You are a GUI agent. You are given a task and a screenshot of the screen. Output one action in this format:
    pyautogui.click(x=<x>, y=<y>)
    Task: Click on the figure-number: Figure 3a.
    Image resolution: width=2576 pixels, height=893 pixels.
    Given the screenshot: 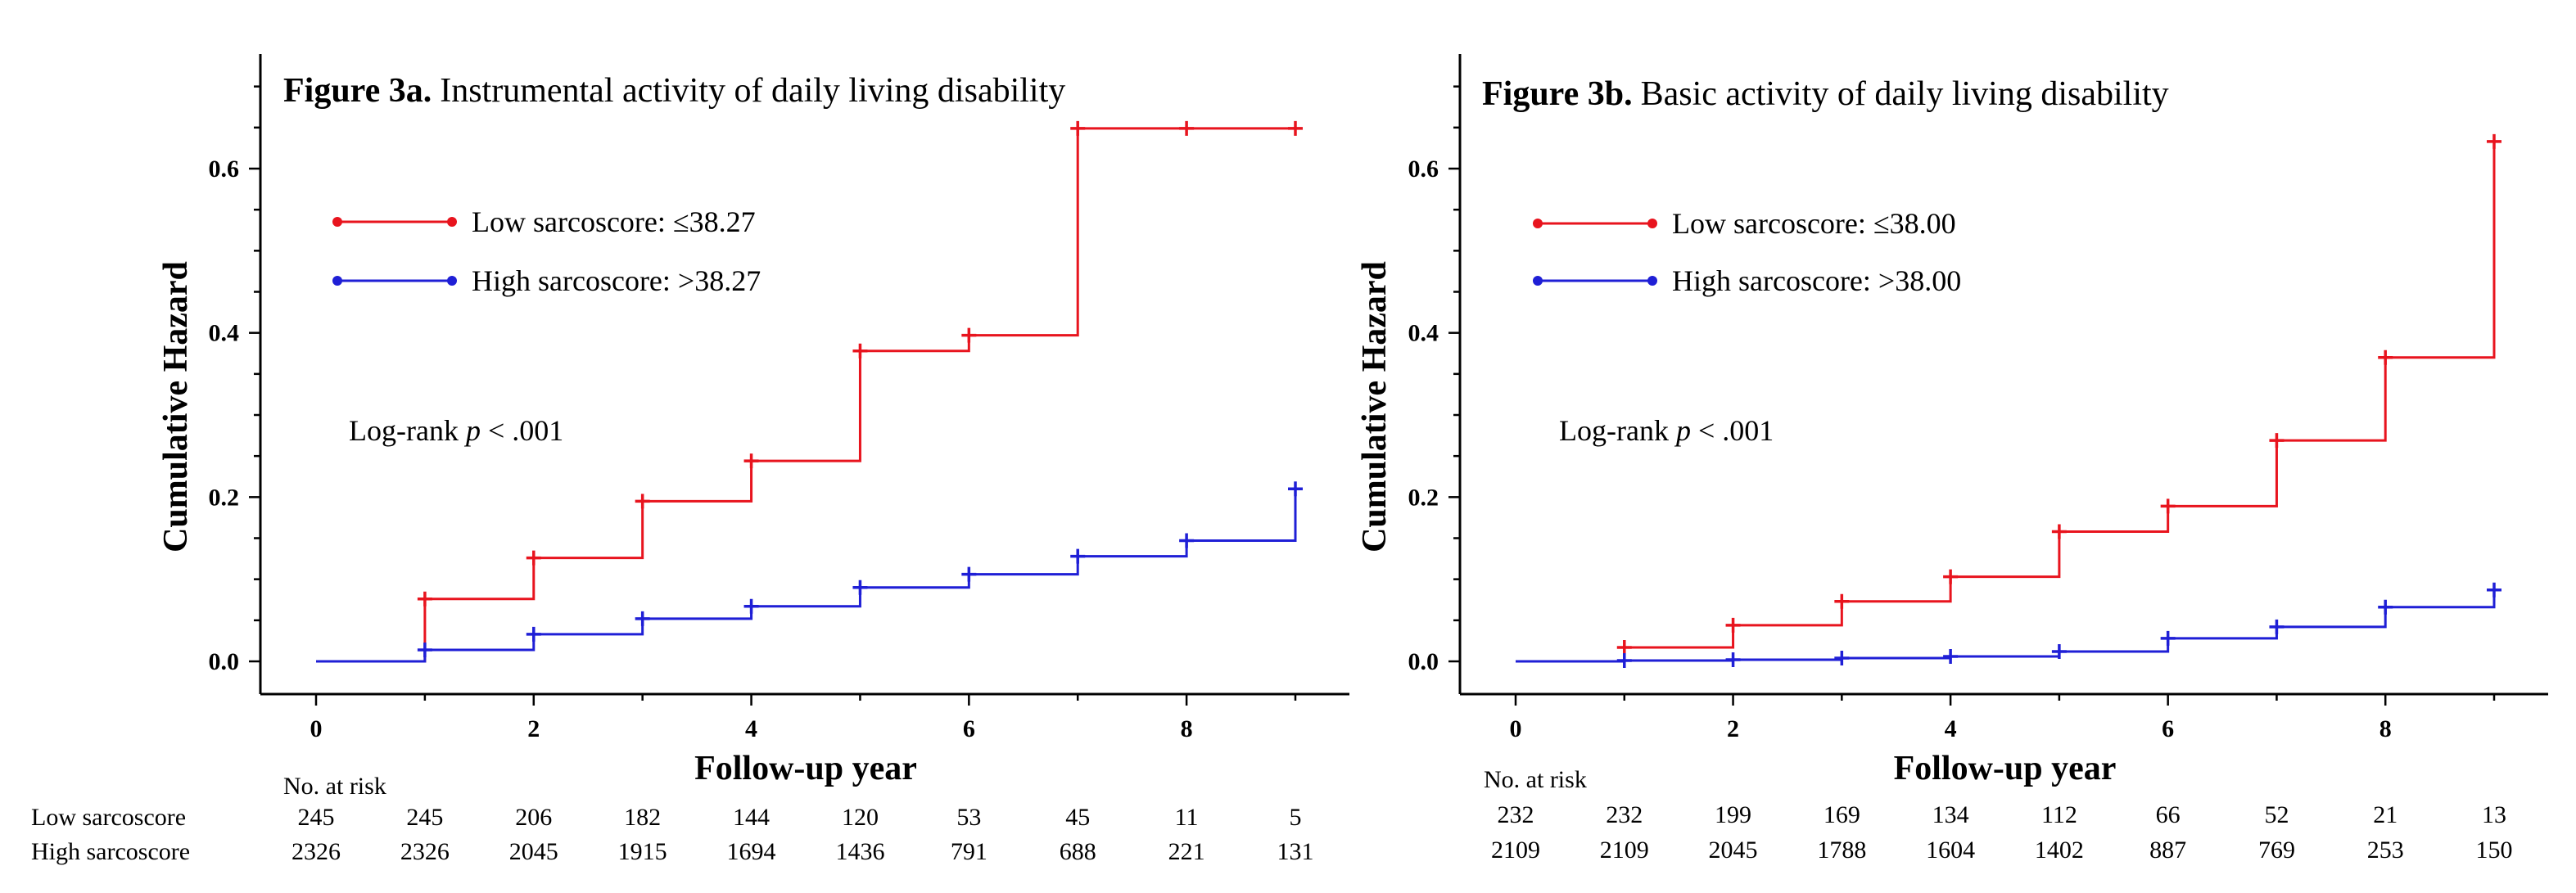 What is the action you would take?
    pyautogui.click(x=357, y=91)
    